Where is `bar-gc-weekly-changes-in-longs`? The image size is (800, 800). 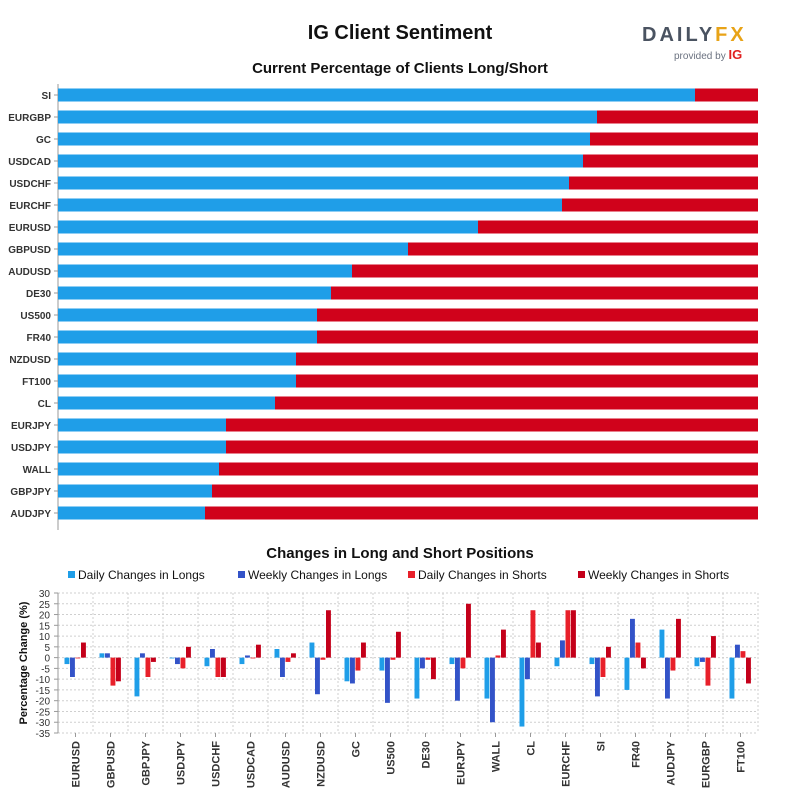 bar-gc-weekly-changes-in-longs is located at coordinates (352, 670).